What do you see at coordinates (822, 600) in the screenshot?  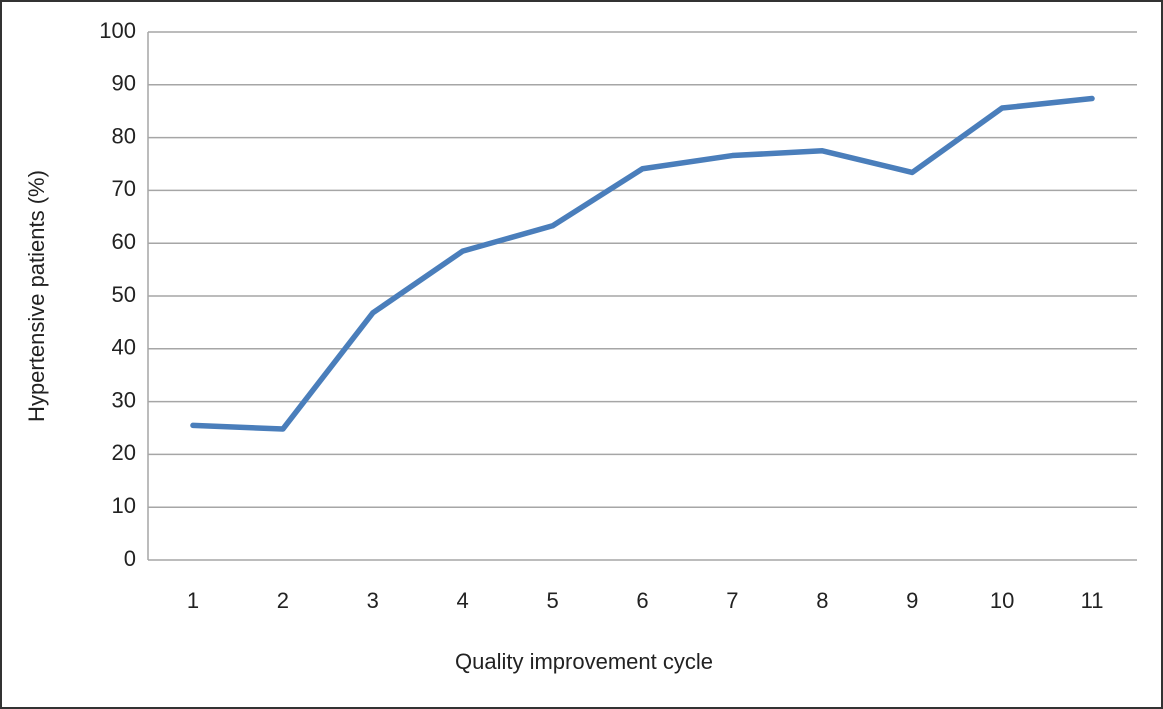 I see `x-tick-label: 8` at bounding box center [822, 600].